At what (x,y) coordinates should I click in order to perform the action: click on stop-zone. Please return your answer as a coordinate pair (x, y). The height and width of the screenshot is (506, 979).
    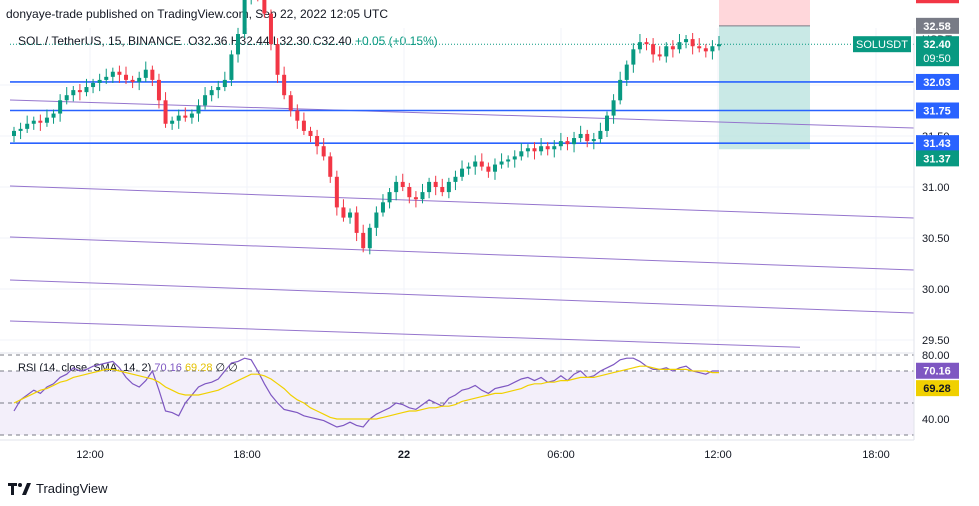
    Looking at the image, I should click on (764, 13).